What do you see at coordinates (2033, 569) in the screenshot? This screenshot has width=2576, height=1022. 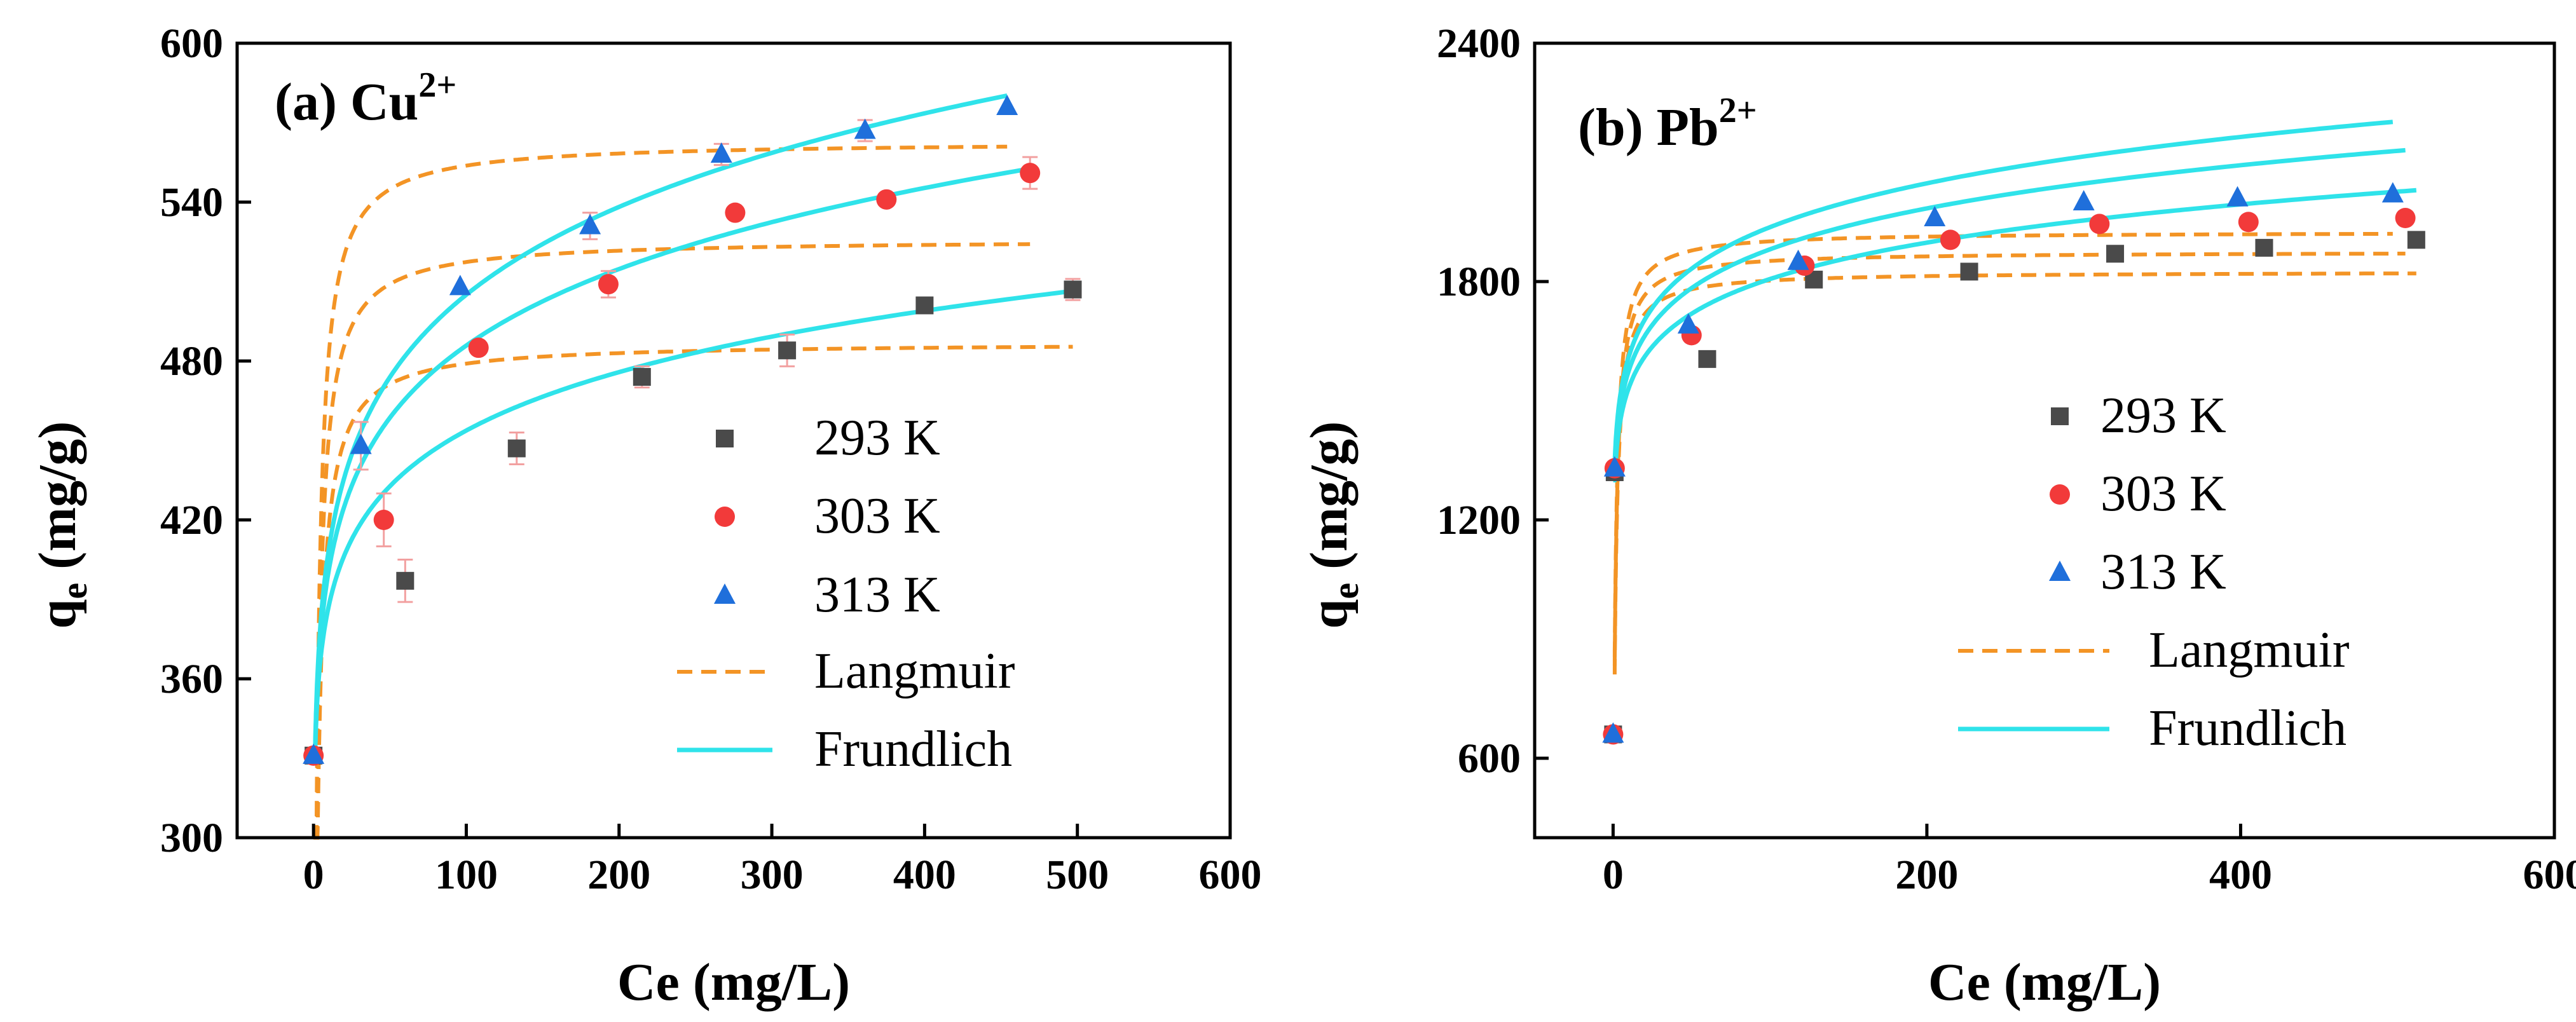 I see `panel-b-legend-marks` at bounding box center [2033, 569].